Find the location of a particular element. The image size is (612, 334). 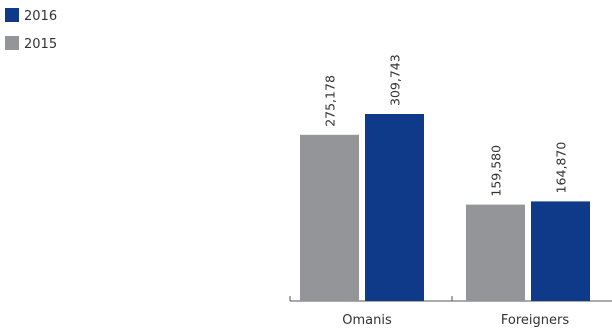

bar-omanis-2016 is located at coordinates (394, 207).